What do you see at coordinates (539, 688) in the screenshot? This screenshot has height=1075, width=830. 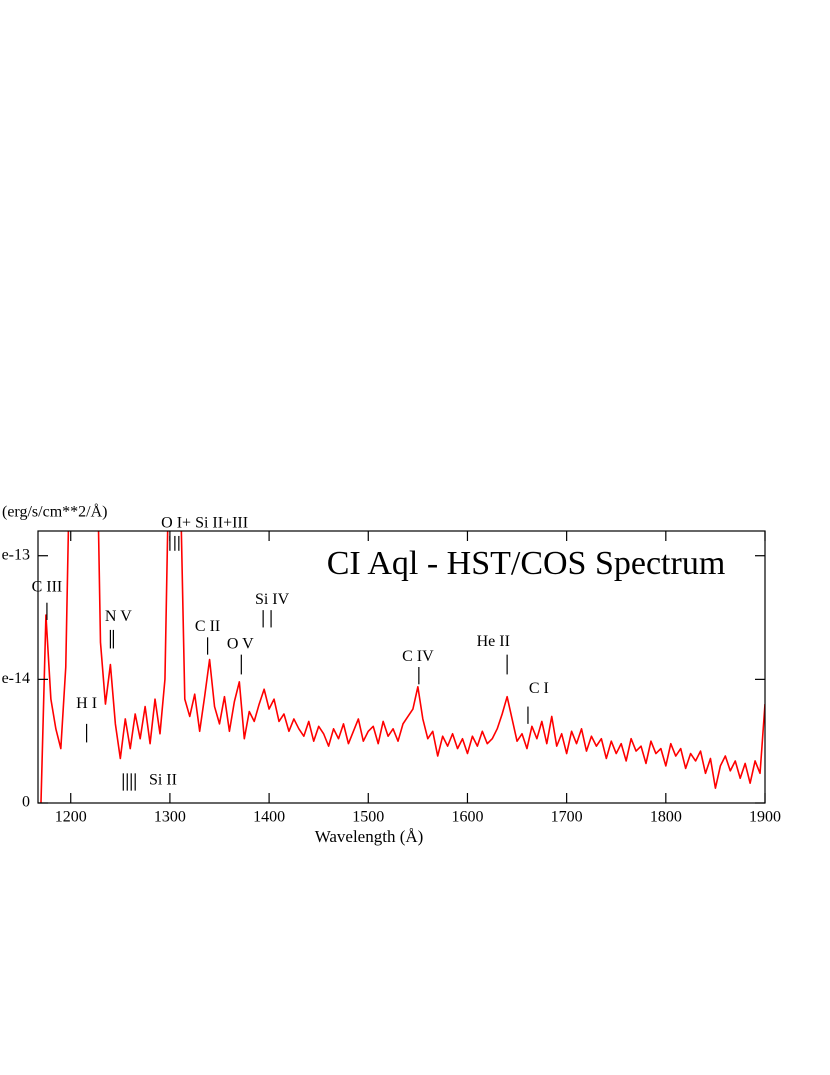 I see `line-label: C I` at bounding box center [539, 688].